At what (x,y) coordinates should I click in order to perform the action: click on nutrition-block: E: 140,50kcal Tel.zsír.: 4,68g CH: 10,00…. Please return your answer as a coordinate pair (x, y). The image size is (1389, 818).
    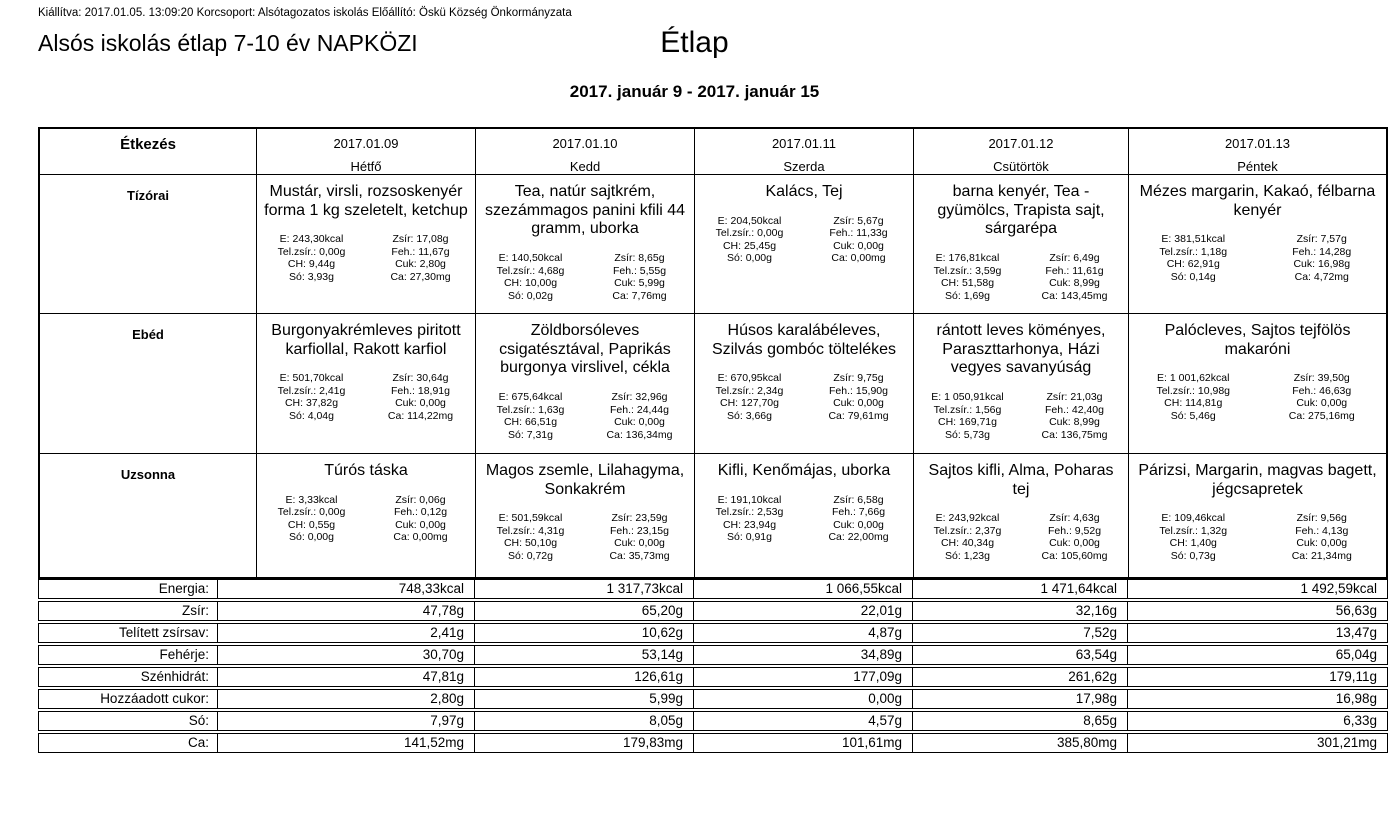
    Looking at the image, I should click on (585, 277).